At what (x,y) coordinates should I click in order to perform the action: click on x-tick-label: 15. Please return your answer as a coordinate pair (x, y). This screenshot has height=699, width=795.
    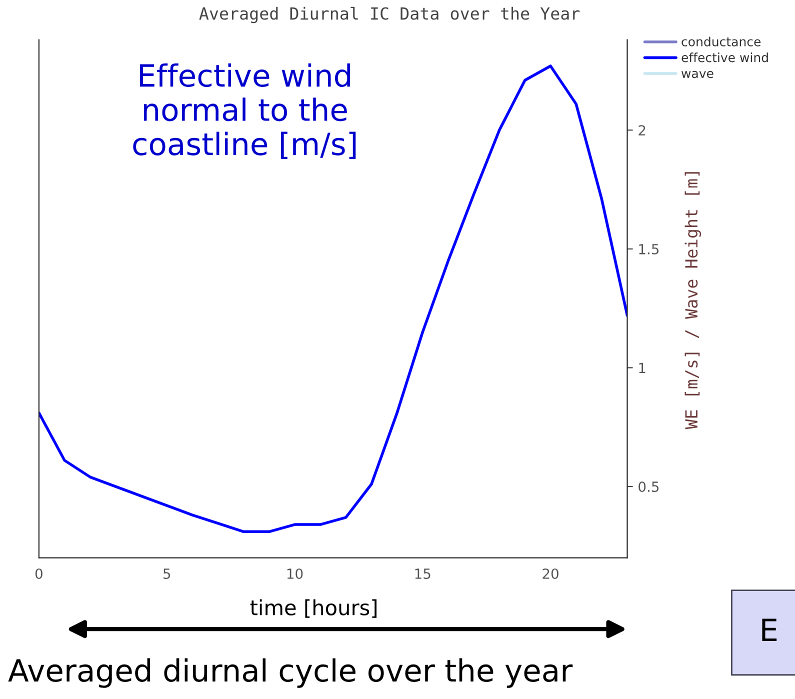
    Looking at the image, I should click on (422, 573).